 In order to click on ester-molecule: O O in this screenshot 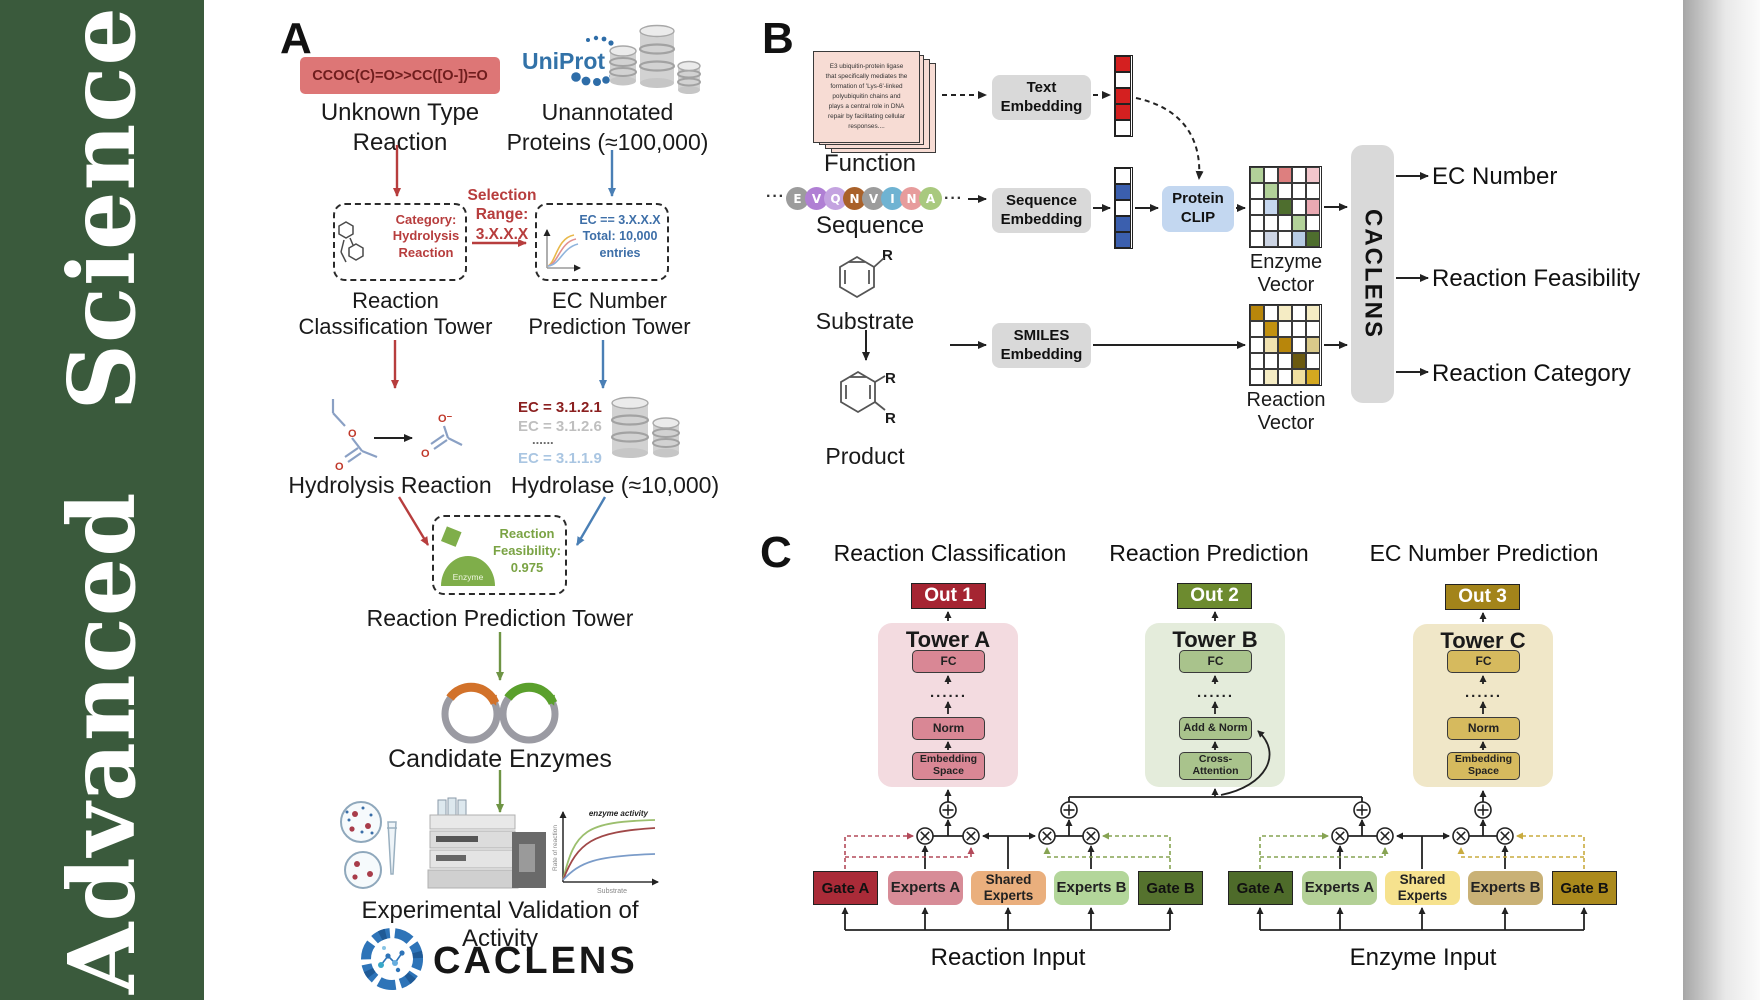, I will do `click(354, 436)`.